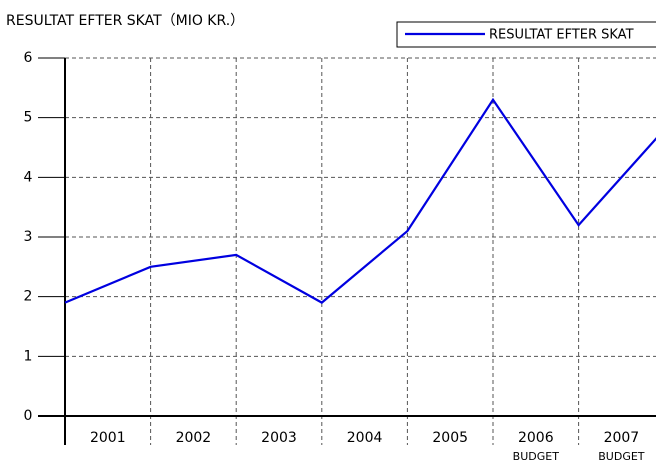 The width and height of the screenshot is (656, 464). I want to click on y-tick-label: 1, so click(28, 356).